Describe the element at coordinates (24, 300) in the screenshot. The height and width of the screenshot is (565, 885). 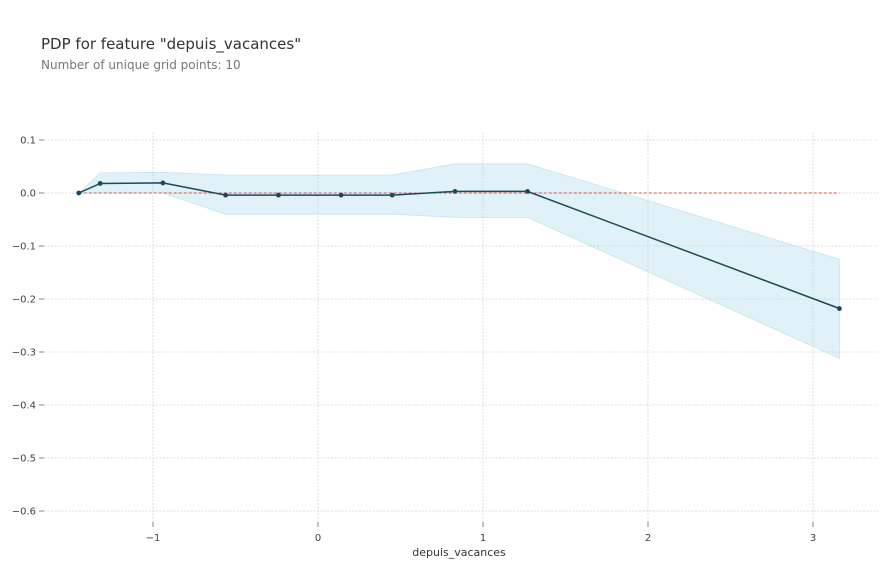
I see `y-tick-label: −0.2` at that location.